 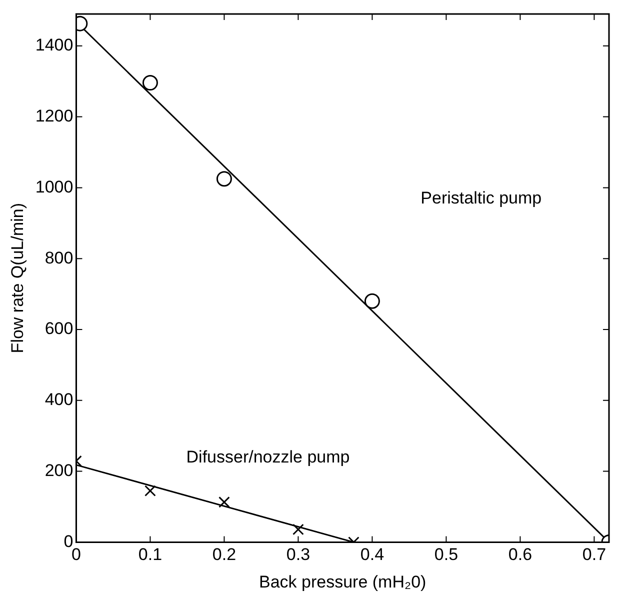 What do you see at coordinates (481, 198) in the screenshot?
I see `annotation: Peristaltic pump` at bounding box center [481, 198].